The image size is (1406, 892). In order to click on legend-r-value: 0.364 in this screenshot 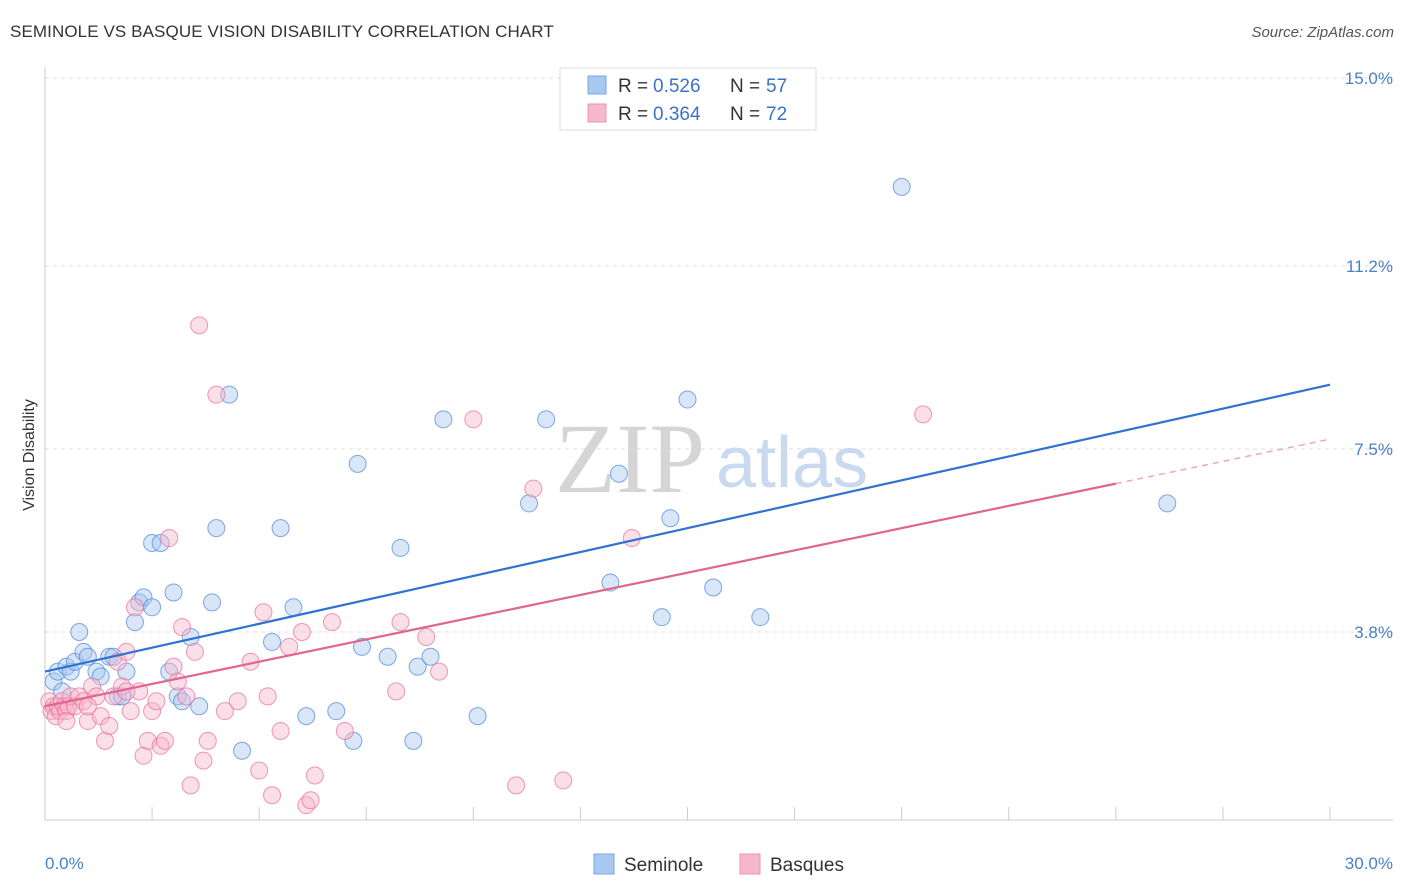, I will do `click(677, 114)`.